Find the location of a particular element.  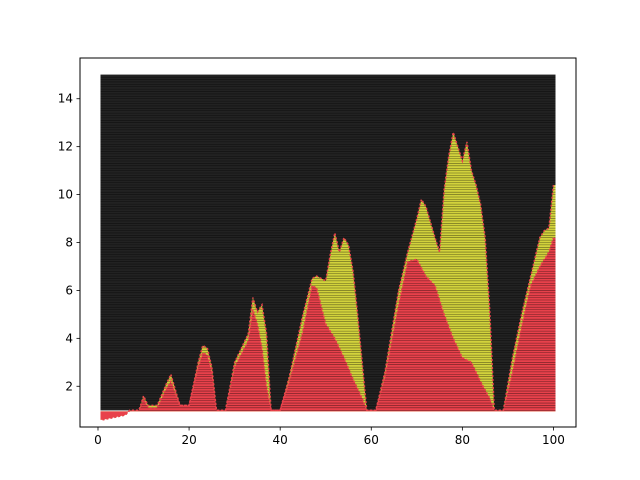

x-tick-label: 60 is located at coordinates (371, 440).